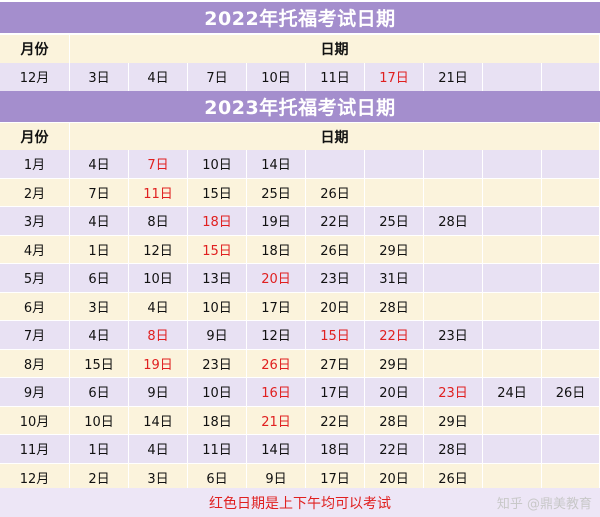 The width and height of the screenshot is (600, 517). What do you see at coordinates (99, 77) in the screenshot?
I see `date-cell: 3日` at bounding box center [99, 77].